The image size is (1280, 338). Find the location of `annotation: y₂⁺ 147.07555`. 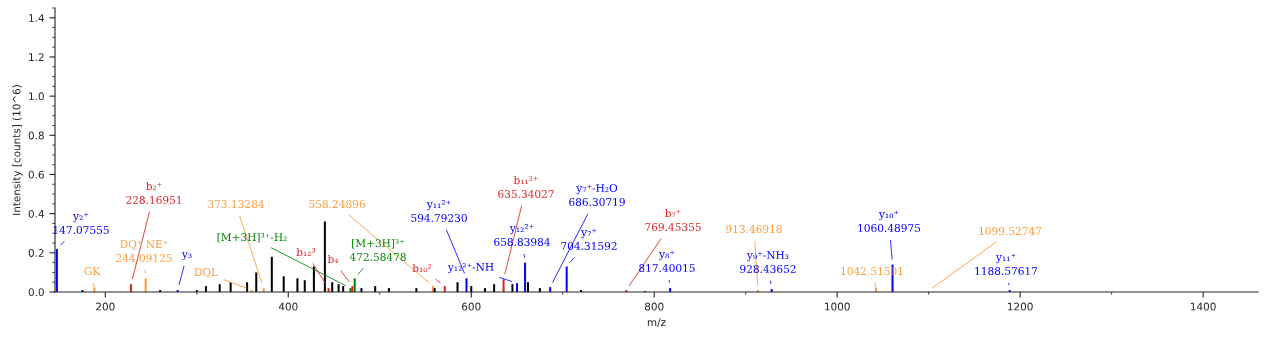

annotation: y₂⁺ 147.07555 is located at coordinates (81, 223).